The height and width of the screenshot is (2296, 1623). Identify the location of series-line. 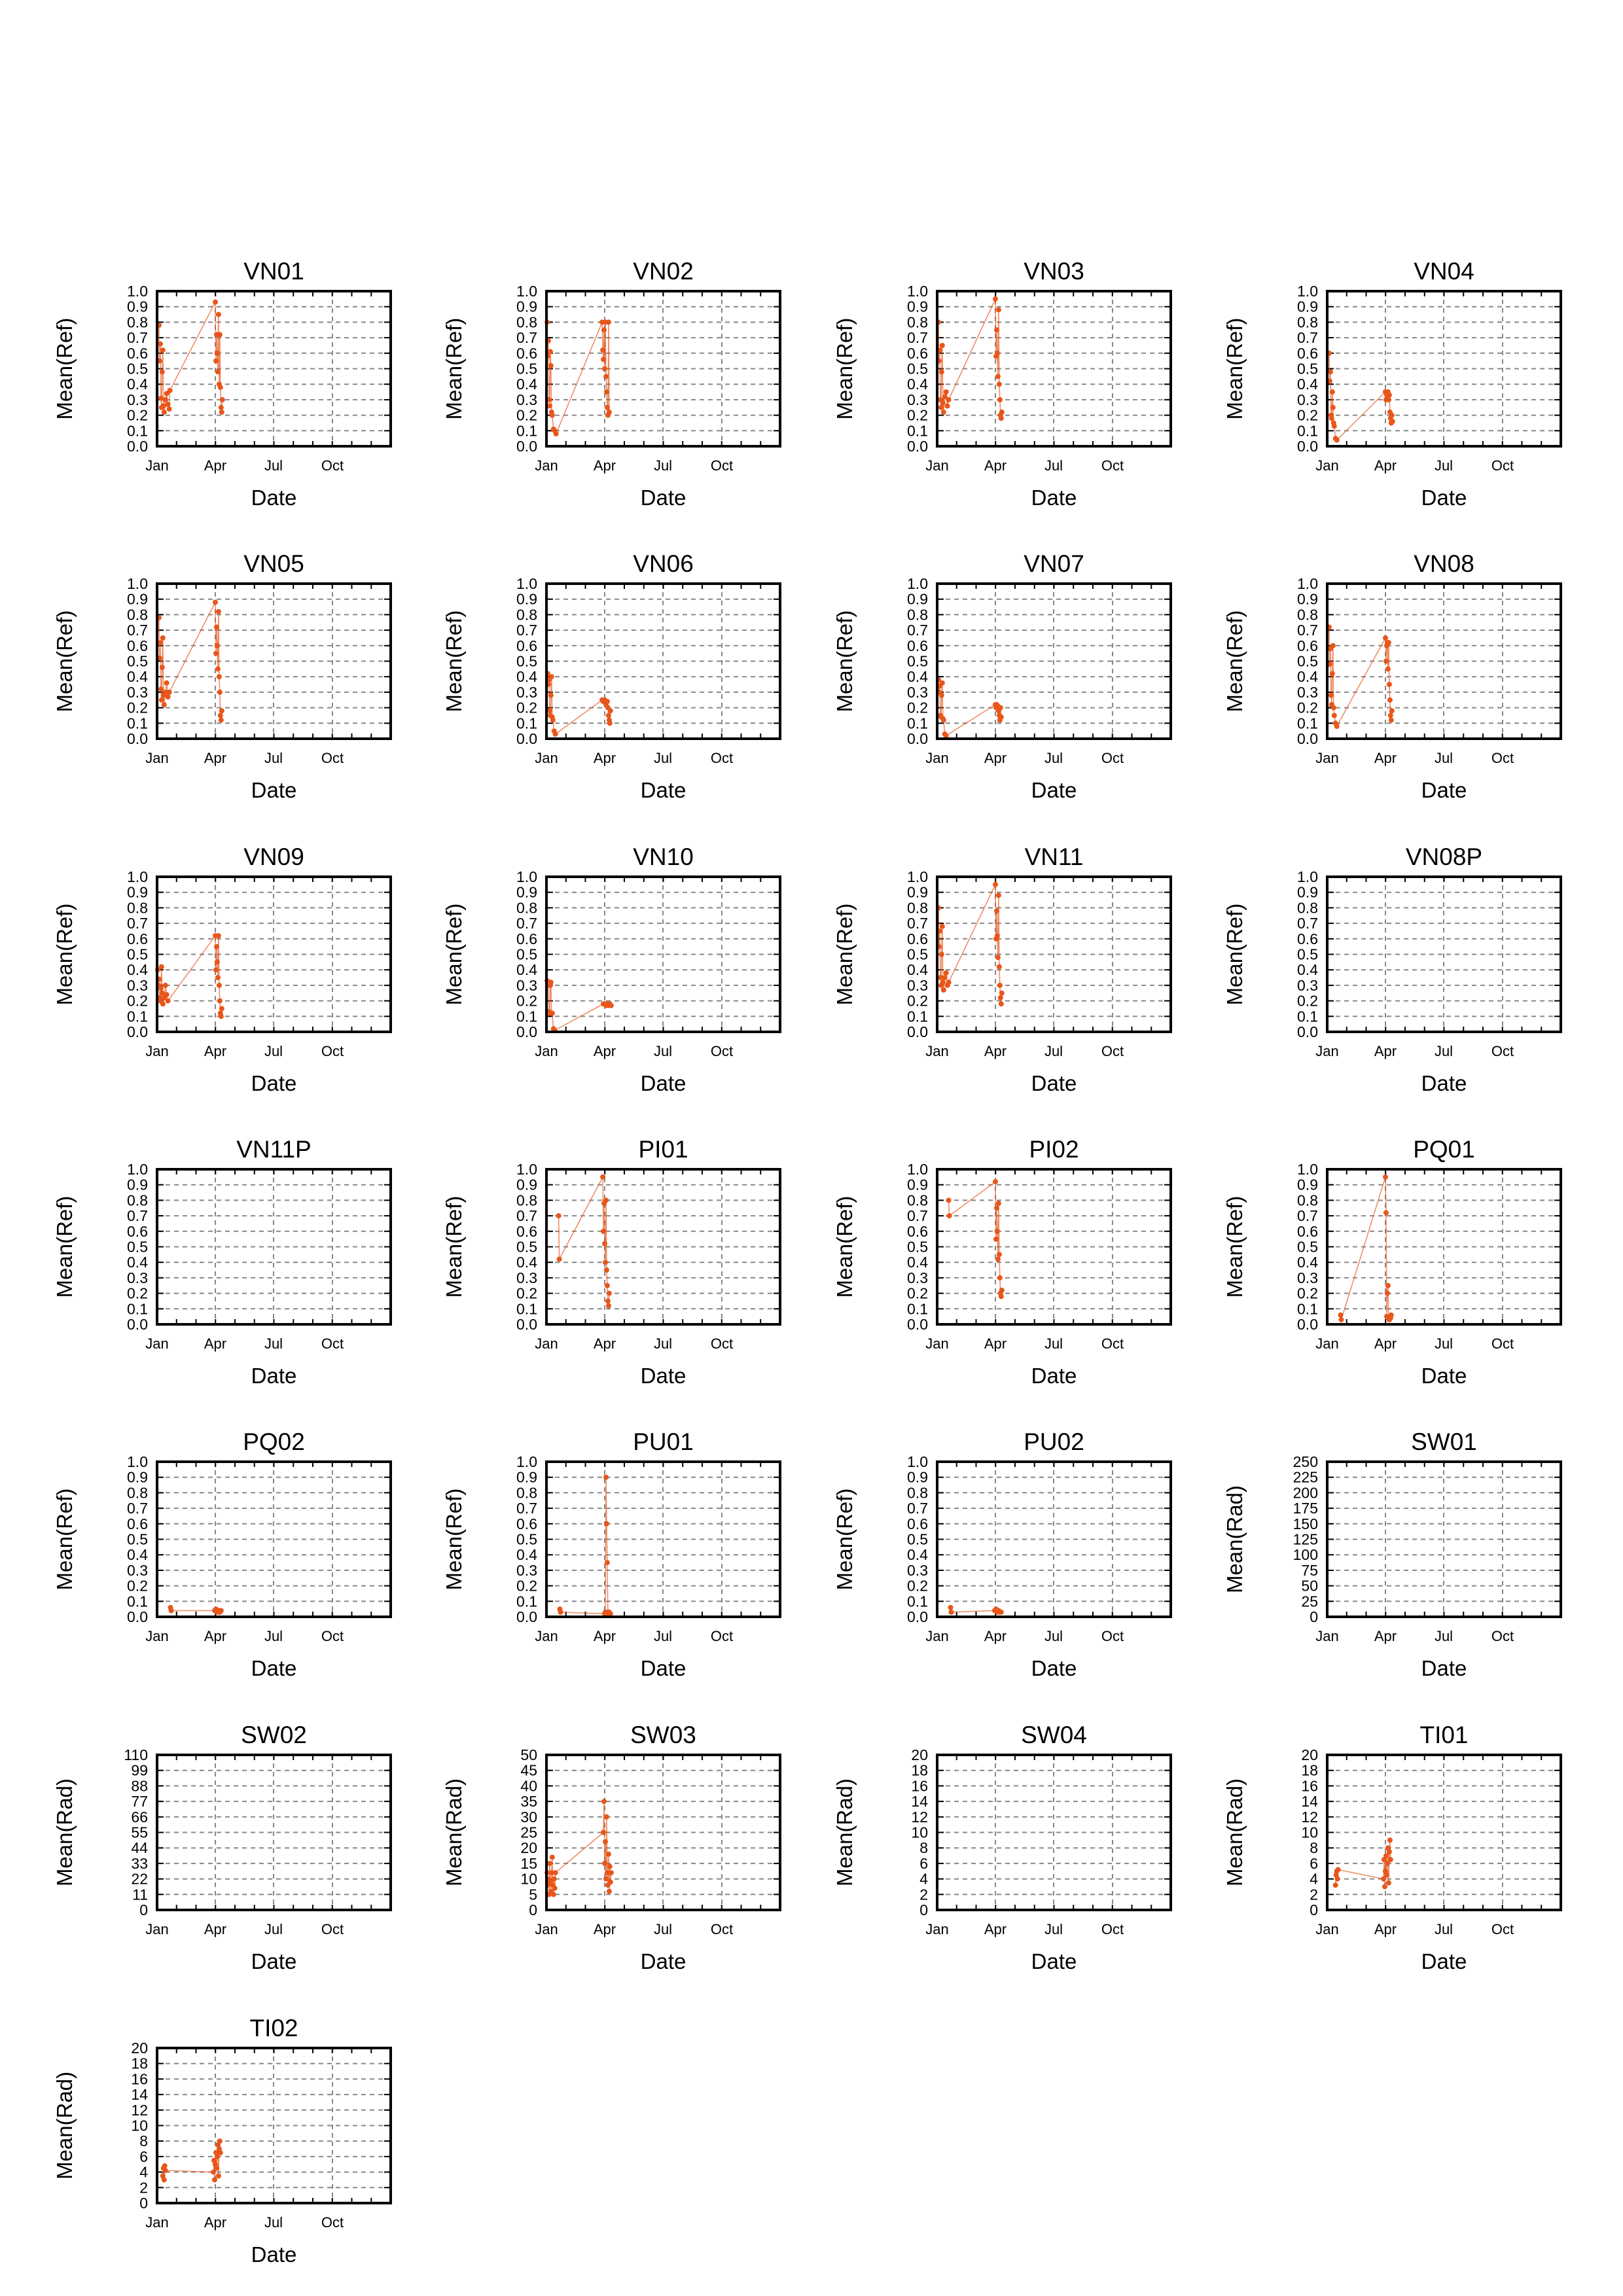
(579, 704).